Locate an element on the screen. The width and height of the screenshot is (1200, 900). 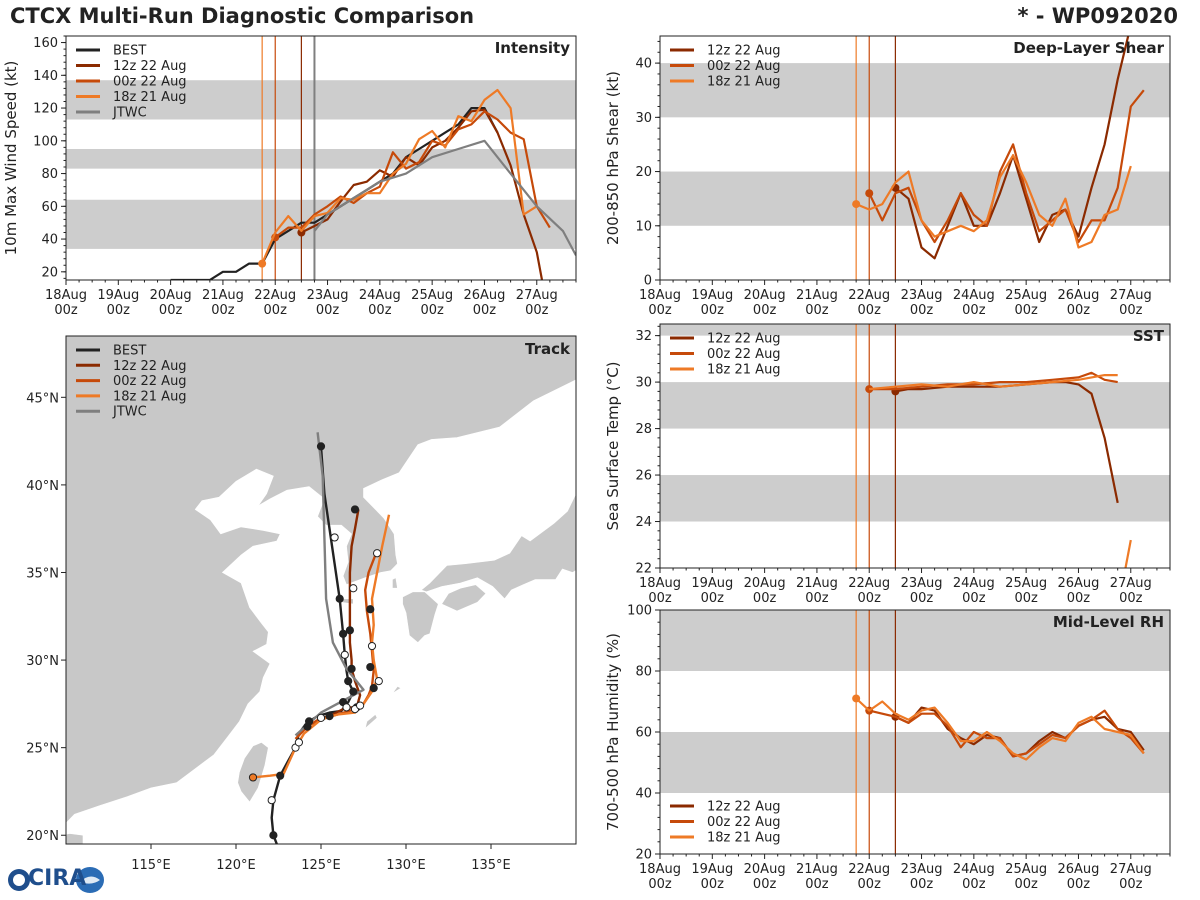
land-taiwan is located at coordinates (253, 772).